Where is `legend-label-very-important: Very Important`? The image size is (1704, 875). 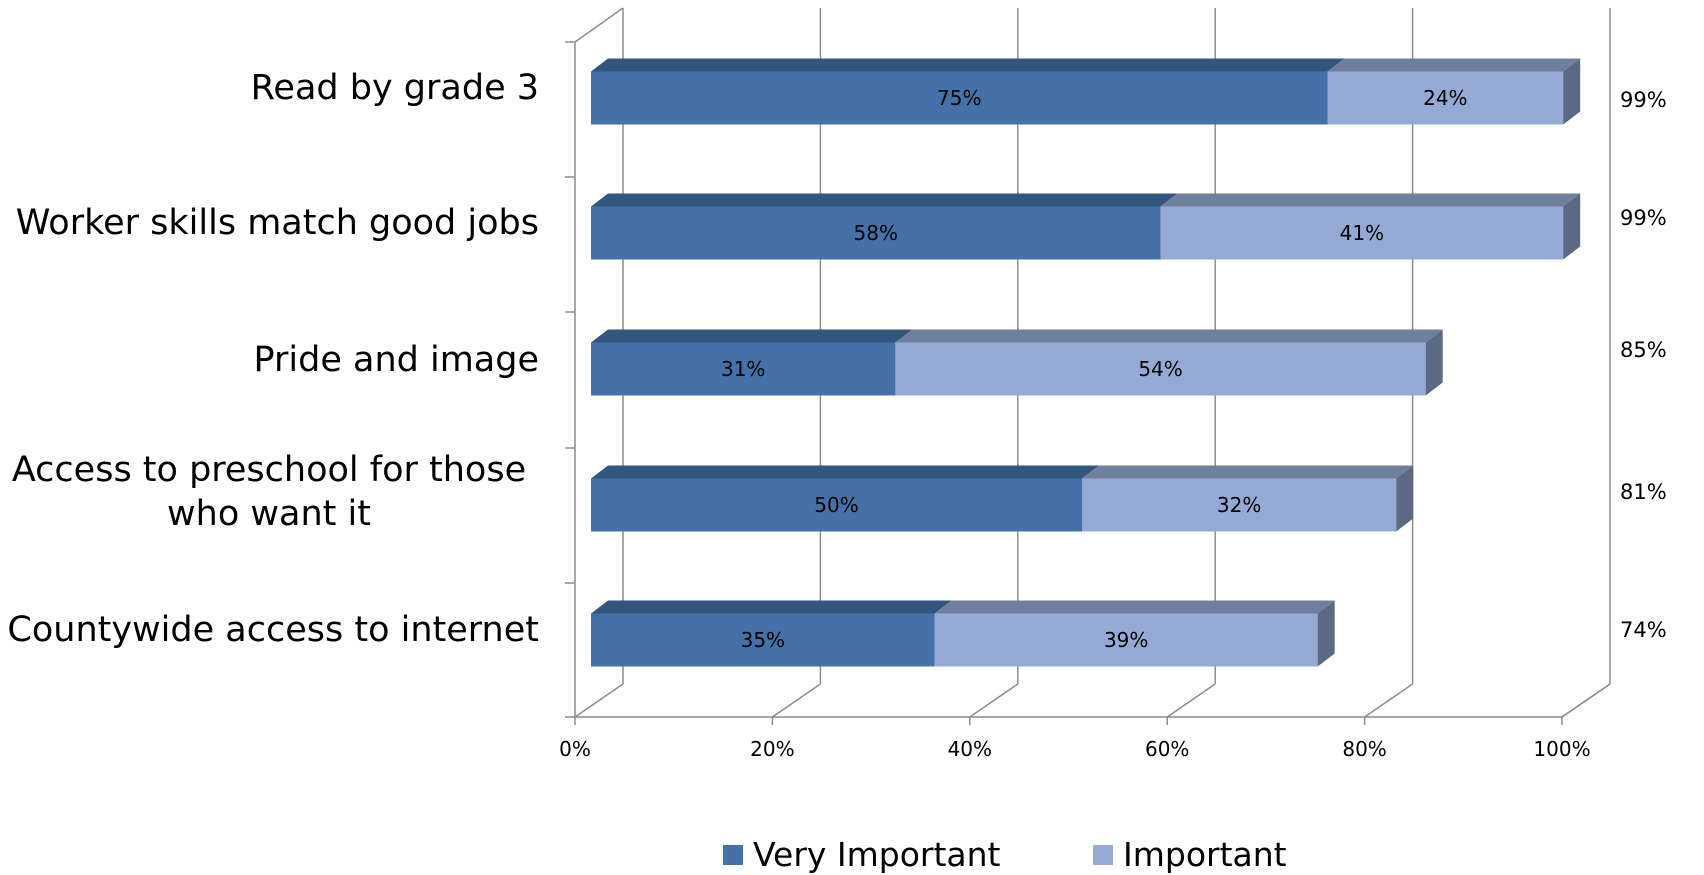 legend-label-very-important: Very Important is located at coordinates (877, 854).